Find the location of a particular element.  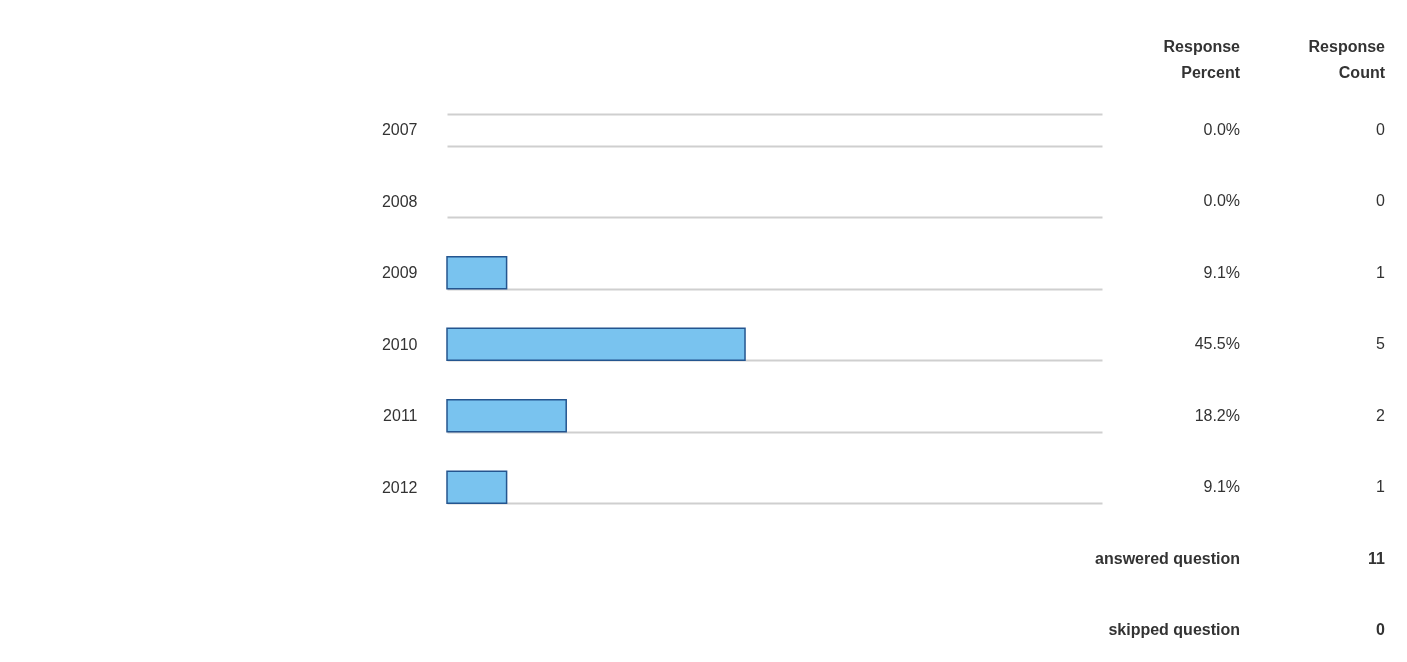

y-tick-label: 2011 is located at coordinates (400, 416).